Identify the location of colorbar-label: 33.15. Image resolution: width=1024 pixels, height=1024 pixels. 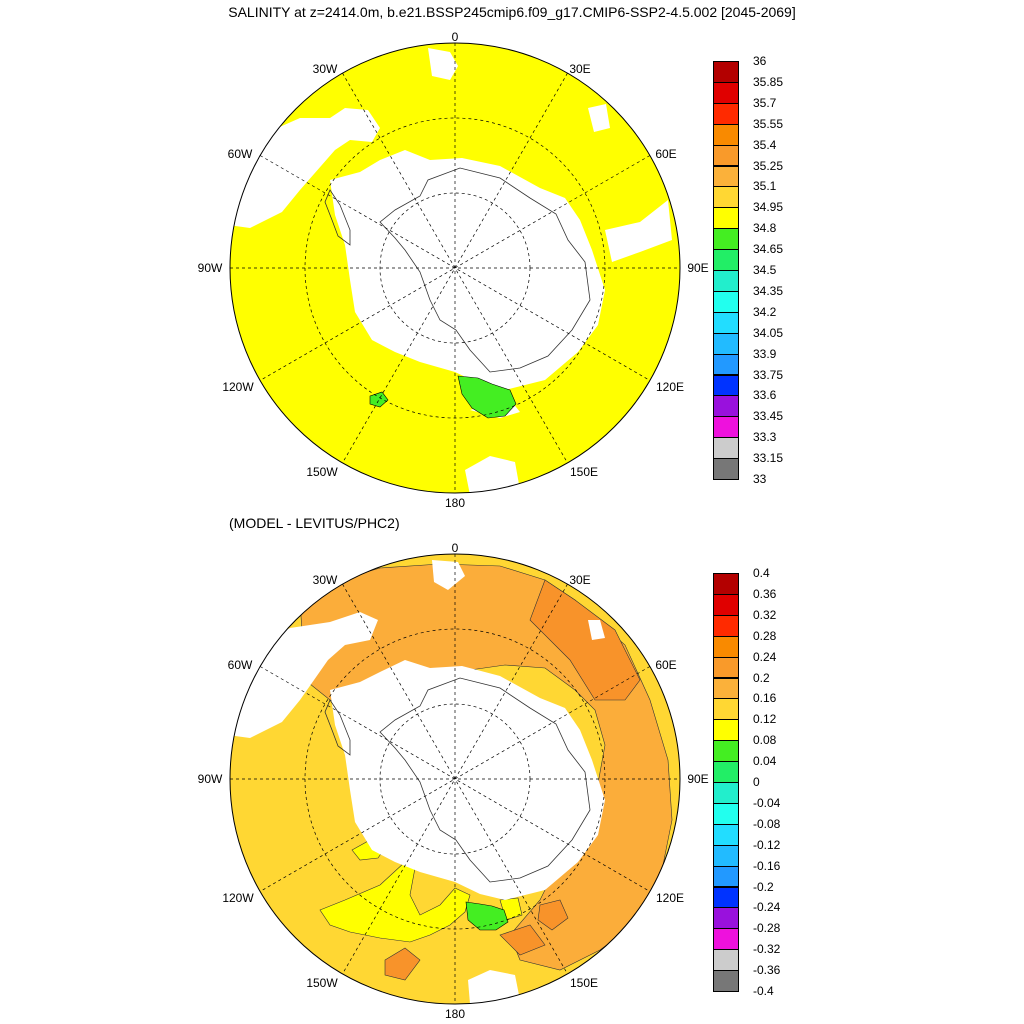
(768, 458).